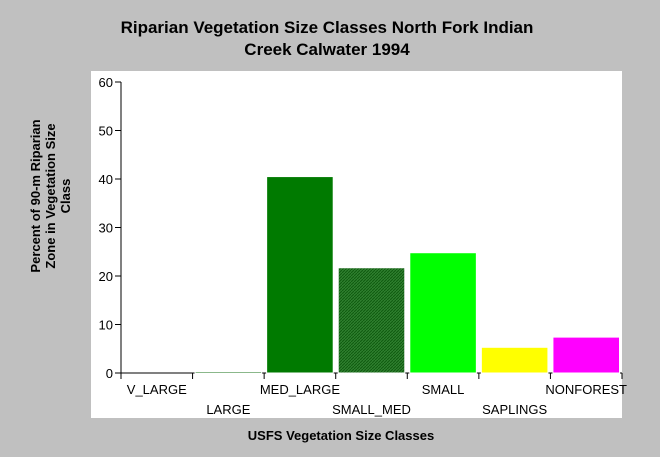  I want to click on y-axis: 0 10 20 30 40 50 60, so click(110, 228).